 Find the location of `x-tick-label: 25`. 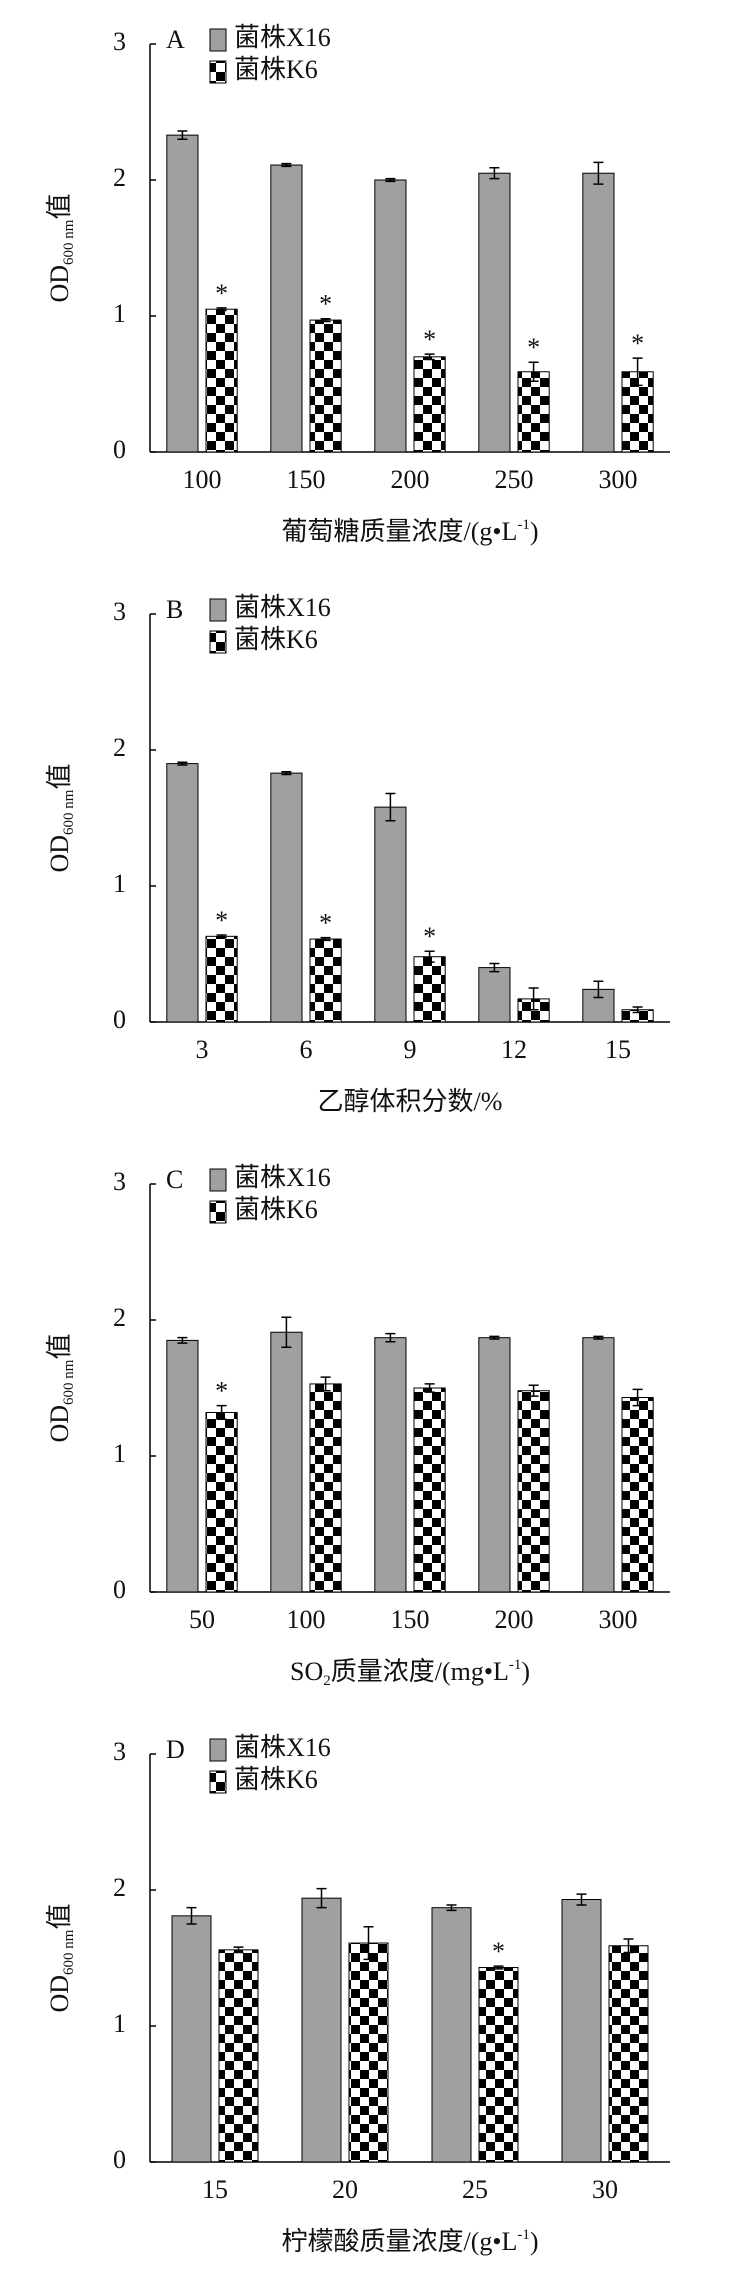

x-tick-label: 25 is located at coordinates (475, 2189).